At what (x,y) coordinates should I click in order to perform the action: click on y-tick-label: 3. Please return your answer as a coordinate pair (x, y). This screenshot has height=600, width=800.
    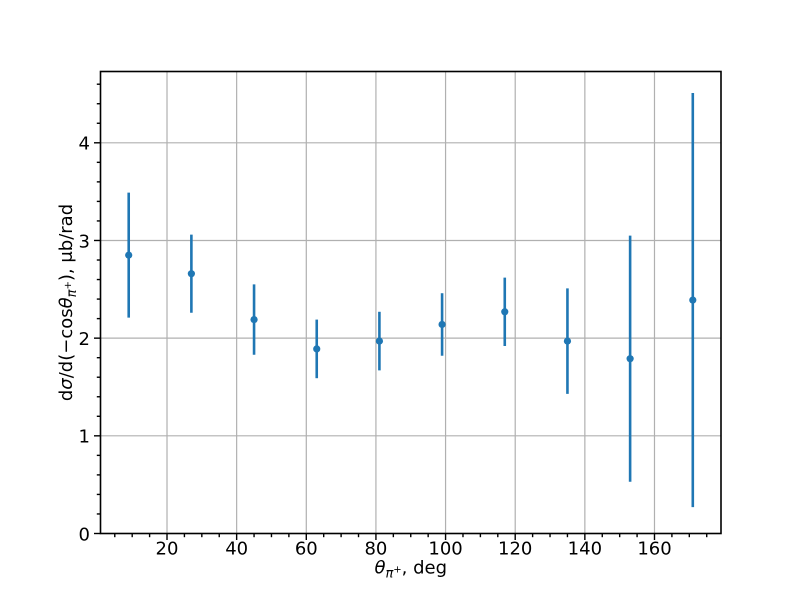
    Looking at the image, I should click on (84, 241).